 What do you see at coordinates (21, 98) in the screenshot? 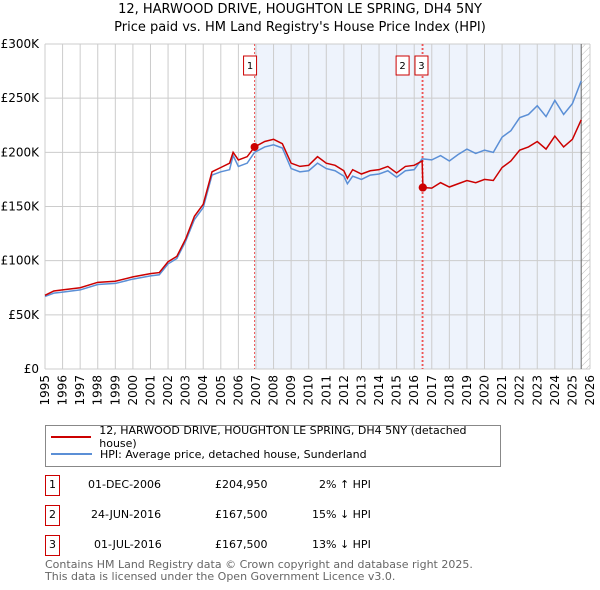
I see `y-tick-label: £250K` at bounding box center [21, 98].